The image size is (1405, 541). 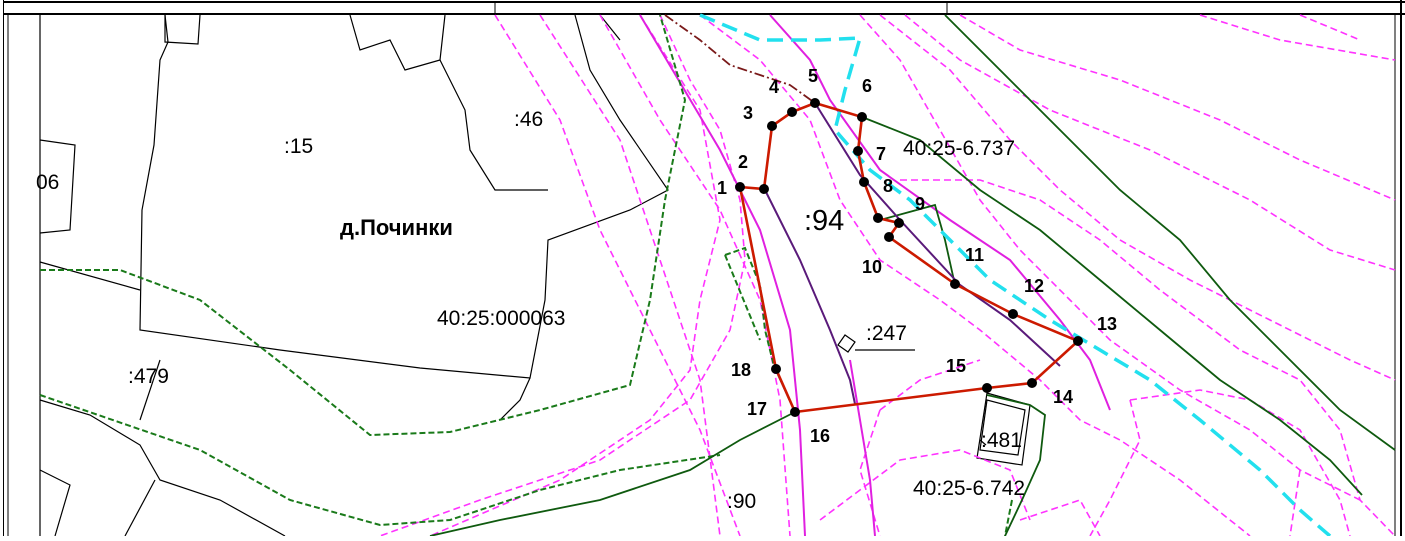 What do you see at coordinates (528, 119) in the screenshot?
I see `parcel-label-46: :46` at bounding box center [528, 119].